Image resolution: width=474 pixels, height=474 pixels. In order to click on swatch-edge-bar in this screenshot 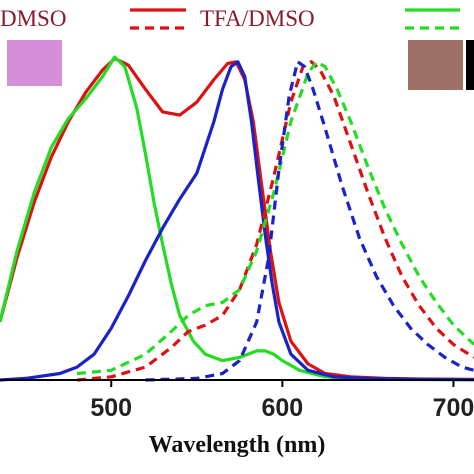, I will do `click(470, 65)`.